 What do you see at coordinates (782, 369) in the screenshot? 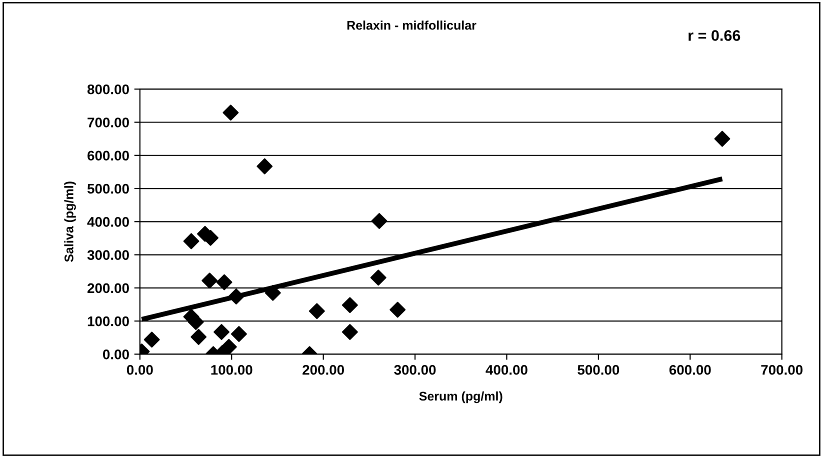
I see `x-tick-label: 700.00` at bounding box center [782, 369].